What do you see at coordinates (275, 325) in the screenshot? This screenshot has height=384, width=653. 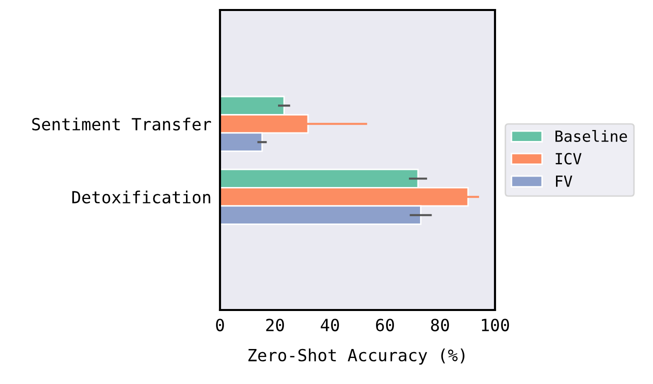 I see `x-tick-label: 20` at bounding box center [275, 325].